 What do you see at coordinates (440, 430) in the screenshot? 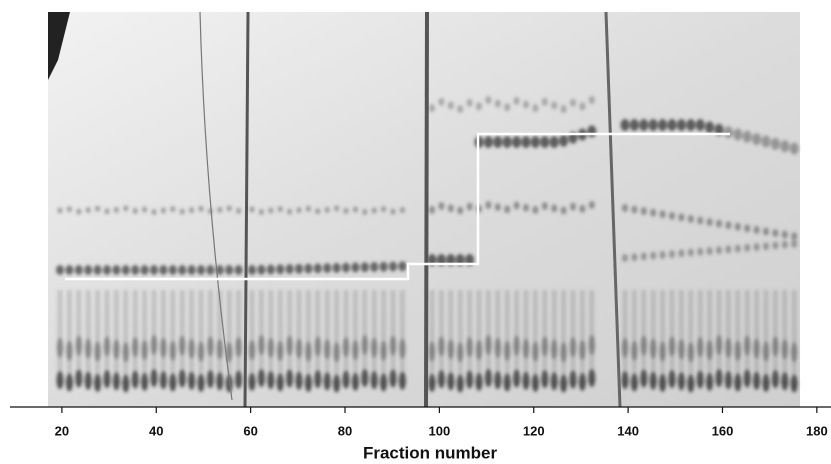
I see `x-tick-label: 100` at bounding box center [440, 430].